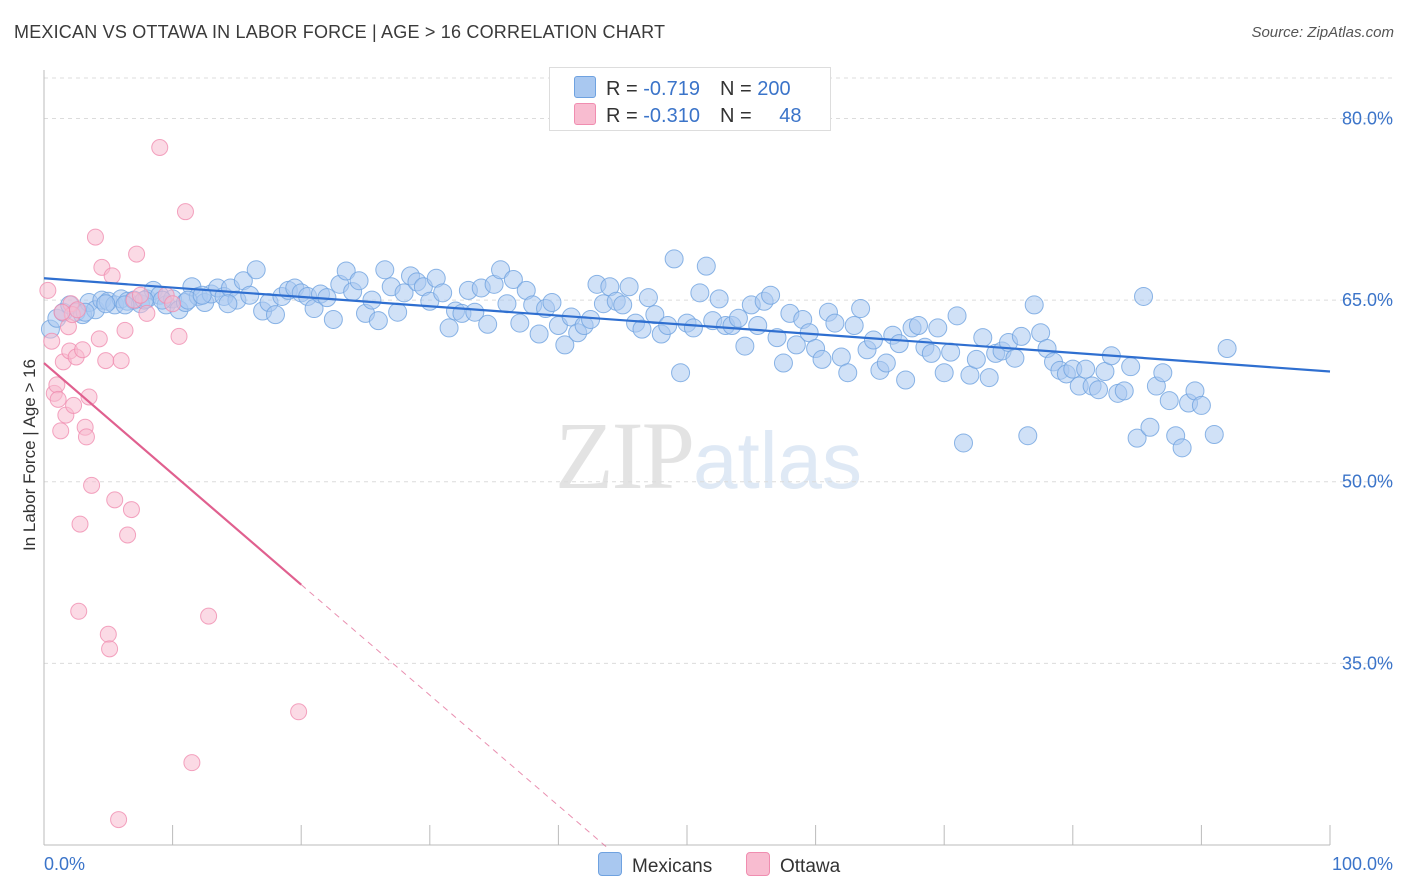  I want to click on y-tick-label: 80.0%, so click(1367, 118).